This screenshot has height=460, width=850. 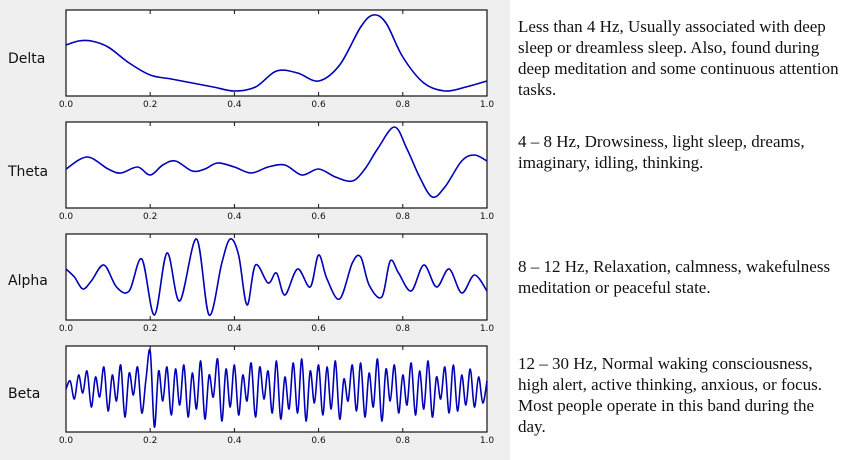 What do you see at coordinates (487, 217) in the screenshot?
I see `x-tick-label-theta: 1.0` at bounding box center [487, 217].